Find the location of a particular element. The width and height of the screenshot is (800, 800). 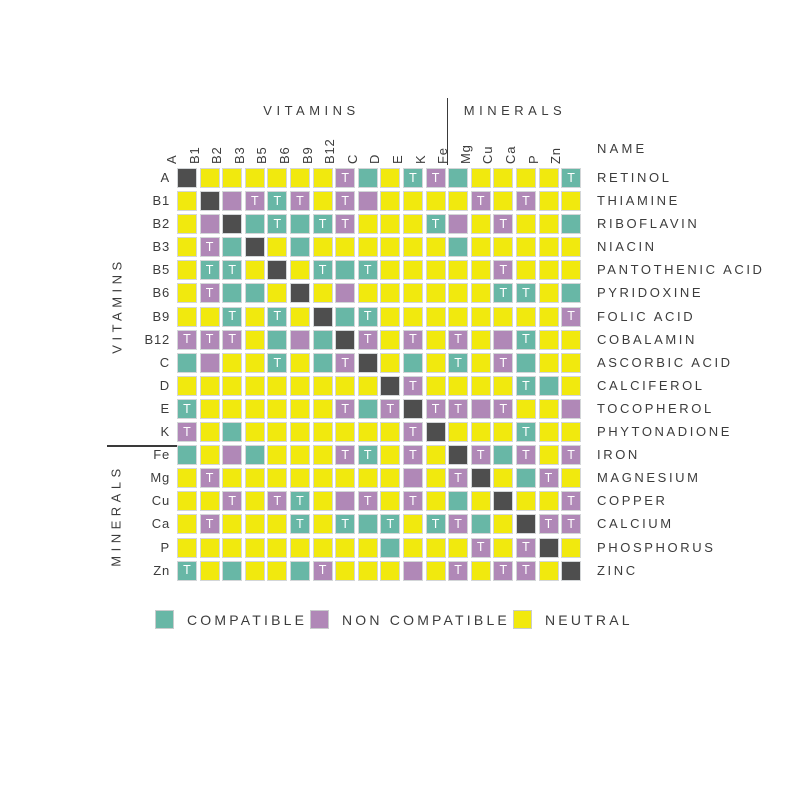

matrix-cell-ca-b1: T is located at coordinates (209, 524).